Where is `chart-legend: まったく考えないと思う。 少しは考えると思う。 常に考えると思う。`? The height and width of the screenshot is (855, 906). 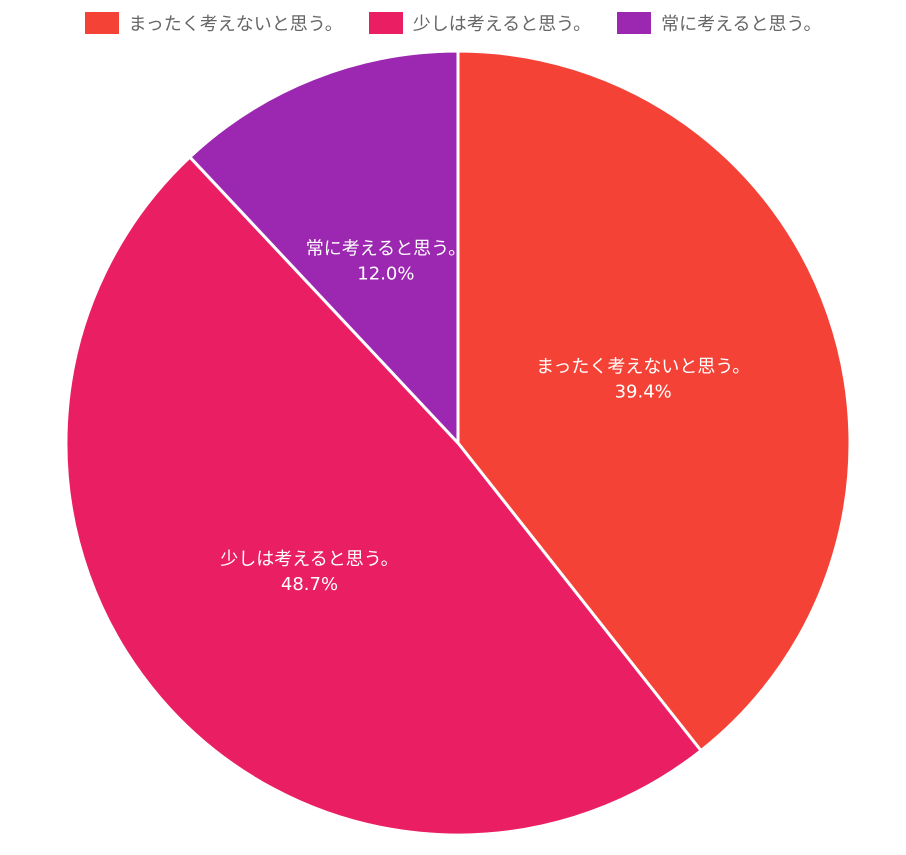
chart-legend: まったく考えないと思う。 少しは考えると思う。 常に考えると思う。 is located at coordinates (453, 23).